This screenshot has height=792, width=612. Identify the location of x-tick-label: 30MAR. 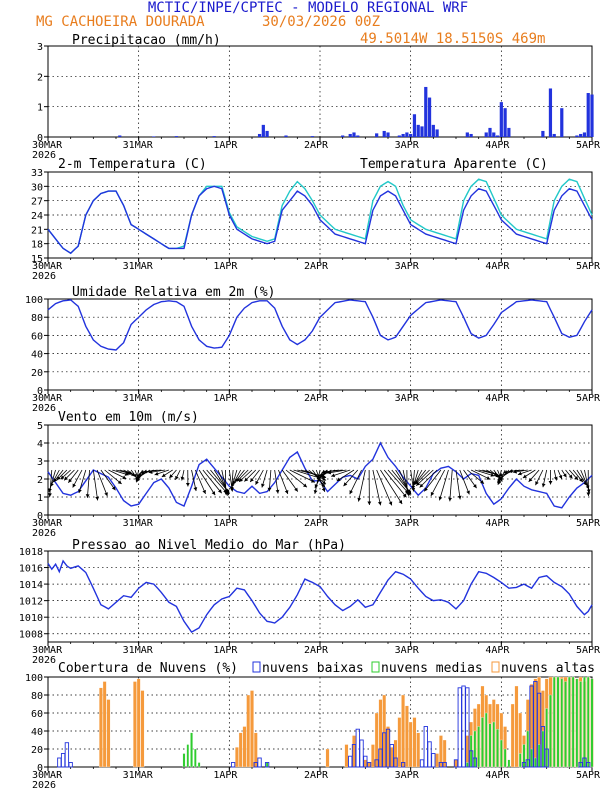
(47, 523).